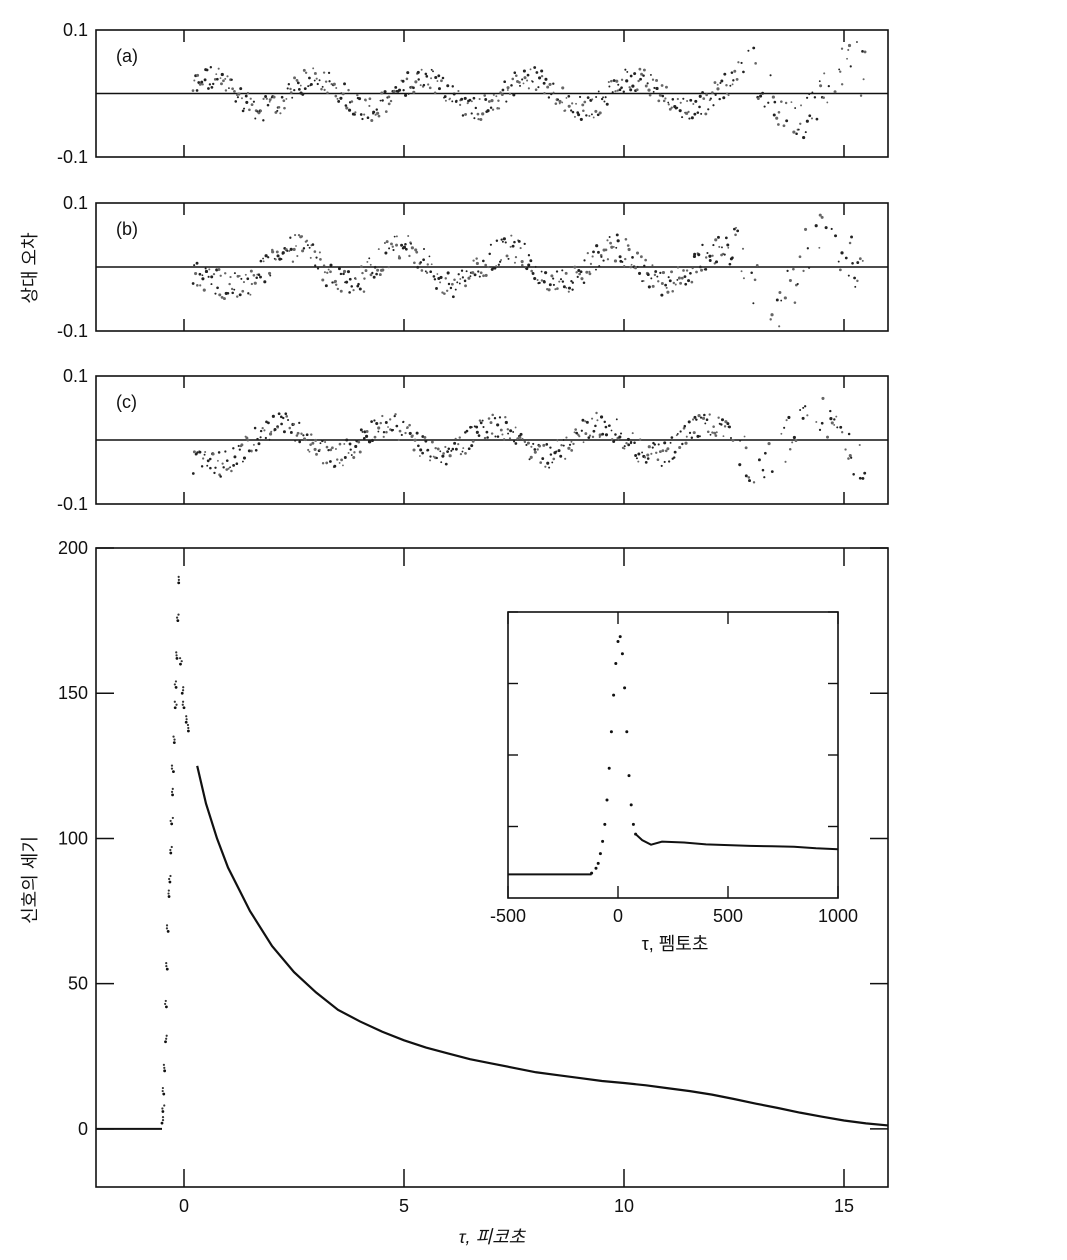  I want to click on inset-peak-point, so click(600, 854).